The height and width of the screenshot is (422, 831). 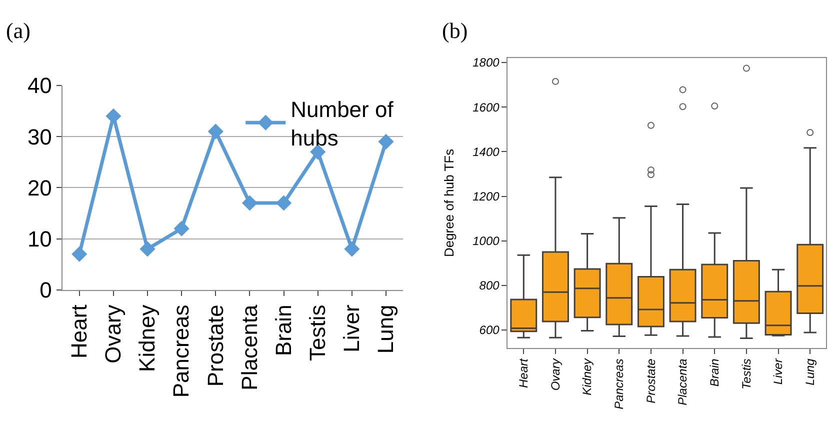 What do you see at coordinates (486, 241) in the screenshot?
I see `y-tick-label: 1000` at bounding box center [486, 241].